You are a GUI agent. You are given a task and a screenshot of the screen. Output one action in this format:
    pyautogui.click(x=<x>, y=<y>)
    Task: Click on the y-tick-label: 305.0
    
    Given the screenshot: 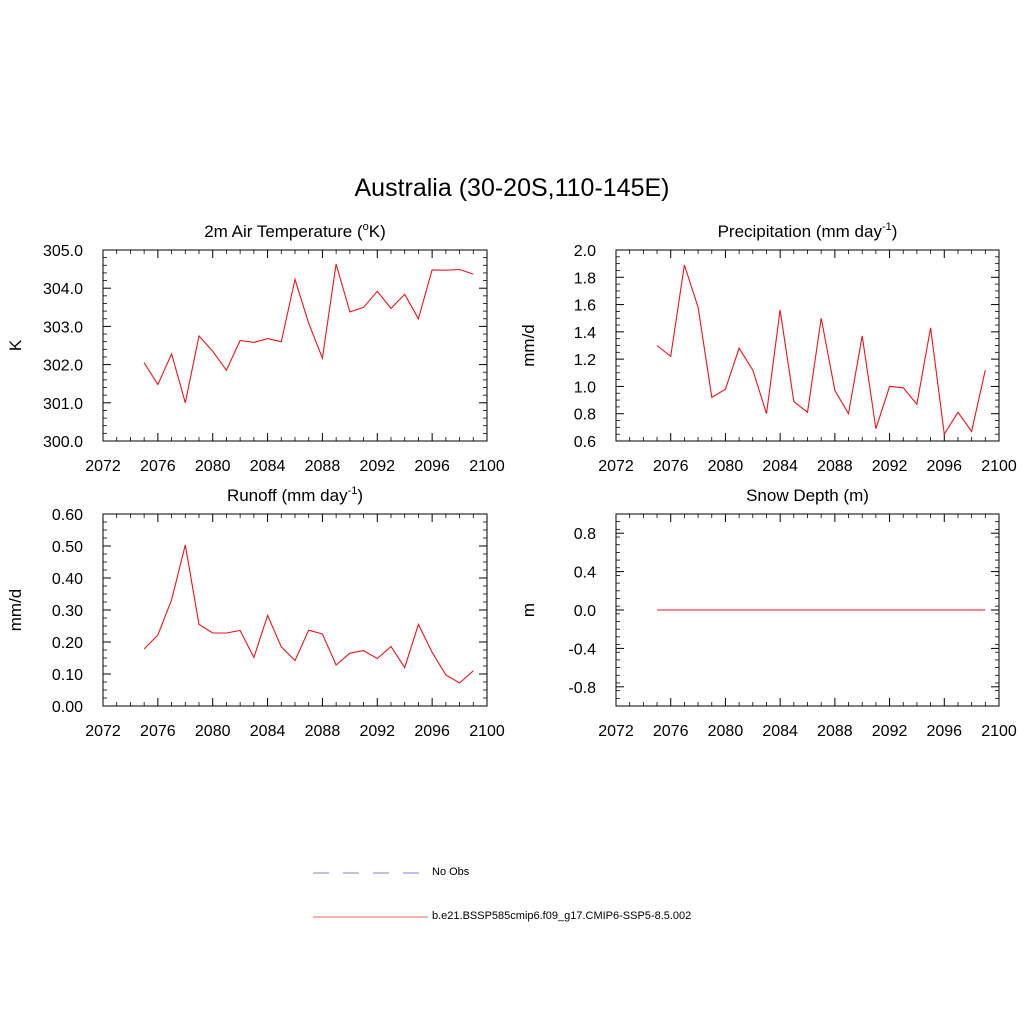 What is the action you would take?
    pyautogui.click(x=63, y=251)
    